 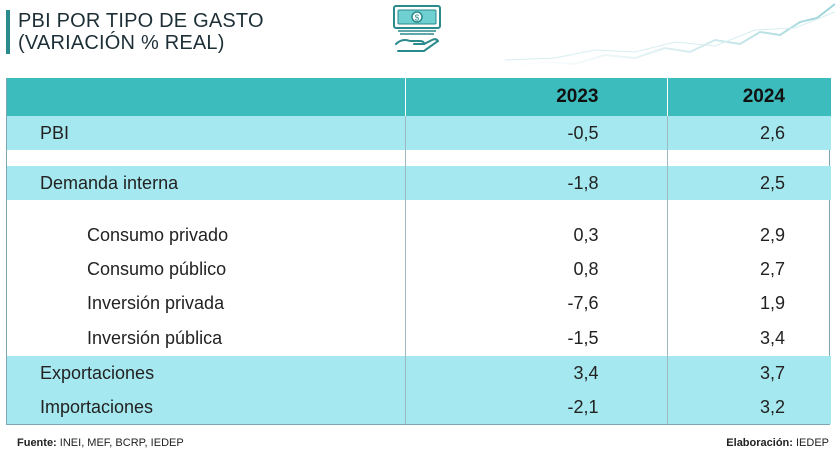 I want to click on money-hand-icon: $, so click(x=417, y=28).